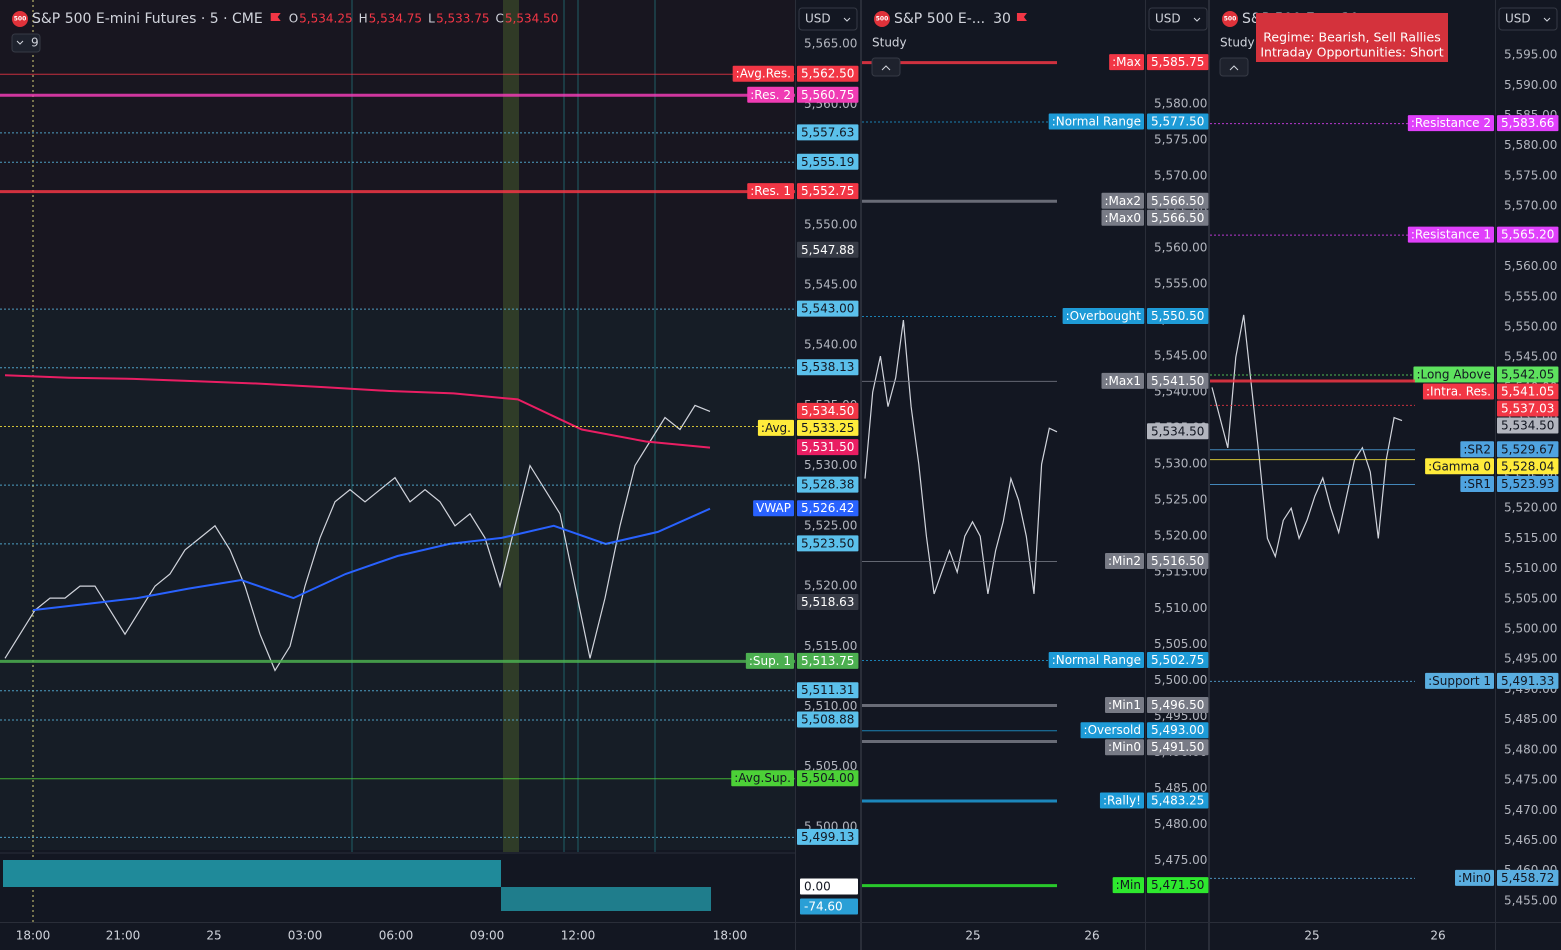  What do you see at coordinates (830, 766) in the screenshot?
I see `y-tick-label: 5,505.00` at bounding box center [830, 766].